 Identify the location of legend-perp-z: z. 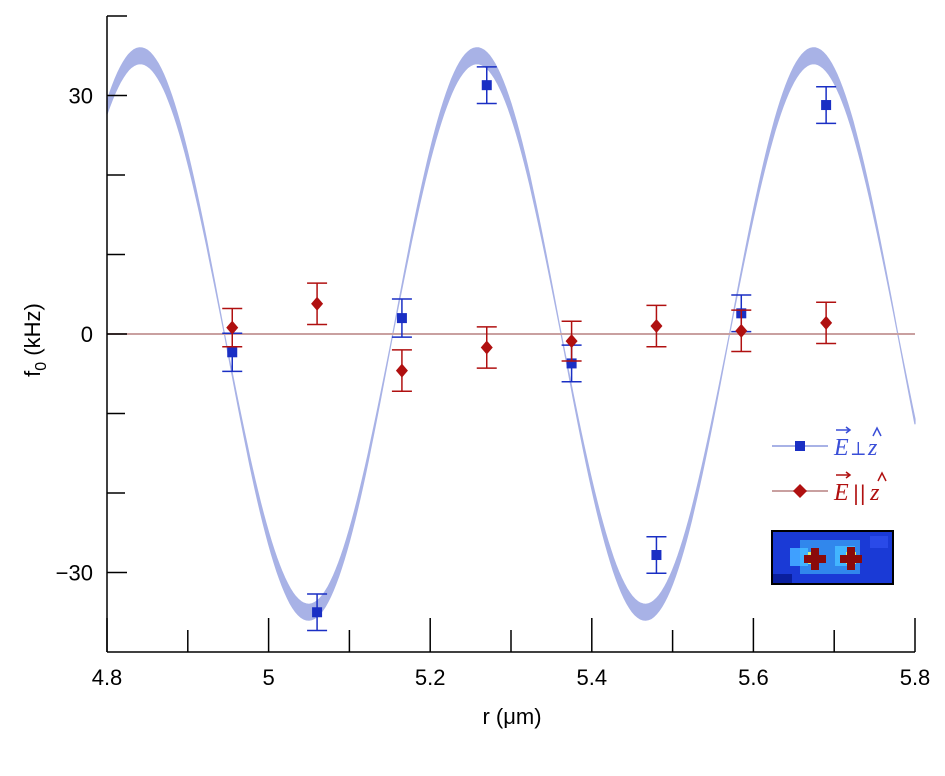
(872, 448).